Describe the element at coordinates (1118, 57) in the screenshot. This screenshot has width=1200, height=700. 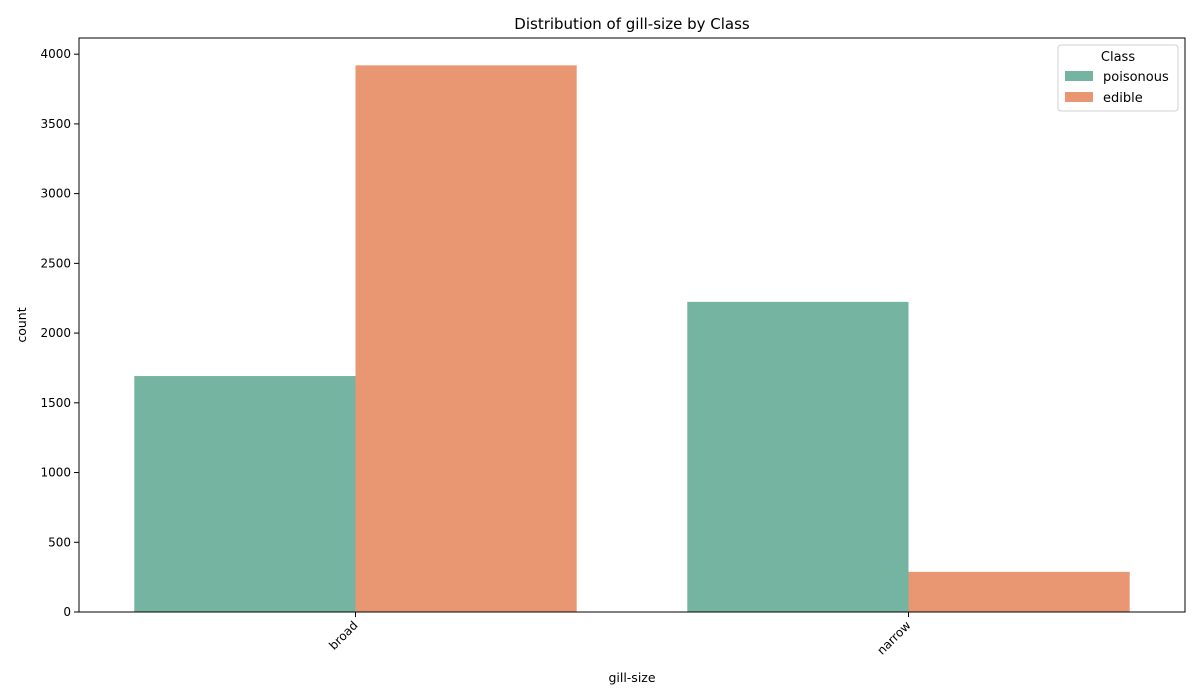
I see `legend-title: Class` at that location.